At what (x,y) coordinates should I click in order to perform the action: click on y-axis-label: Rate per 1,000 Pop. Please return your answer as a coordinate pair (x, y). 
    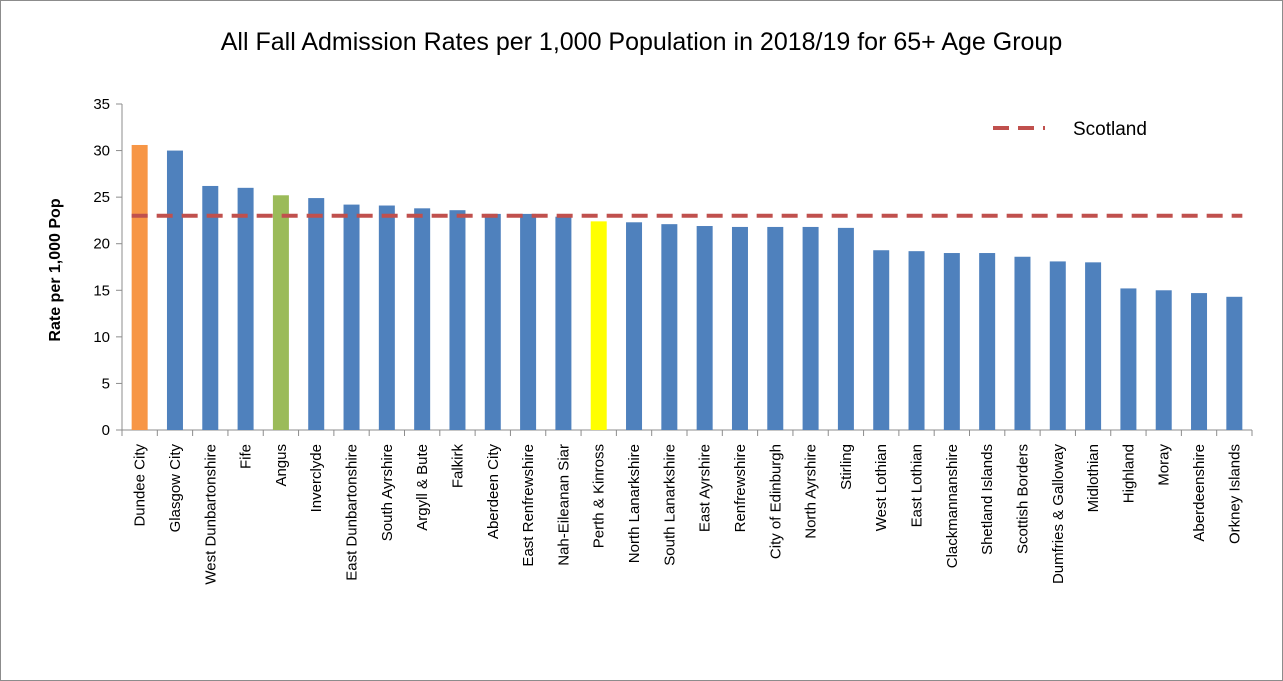
    Looking at the image, I should click on (55, 269).